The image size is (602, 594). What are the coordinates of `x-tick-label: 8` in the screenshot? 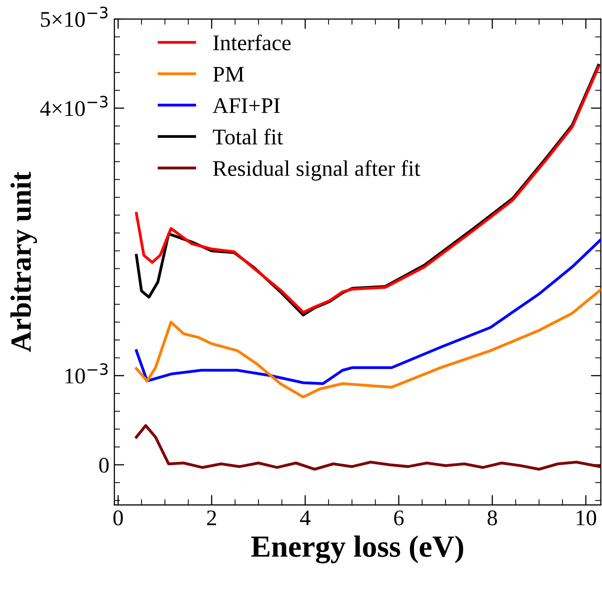 It's located at (492, 518).